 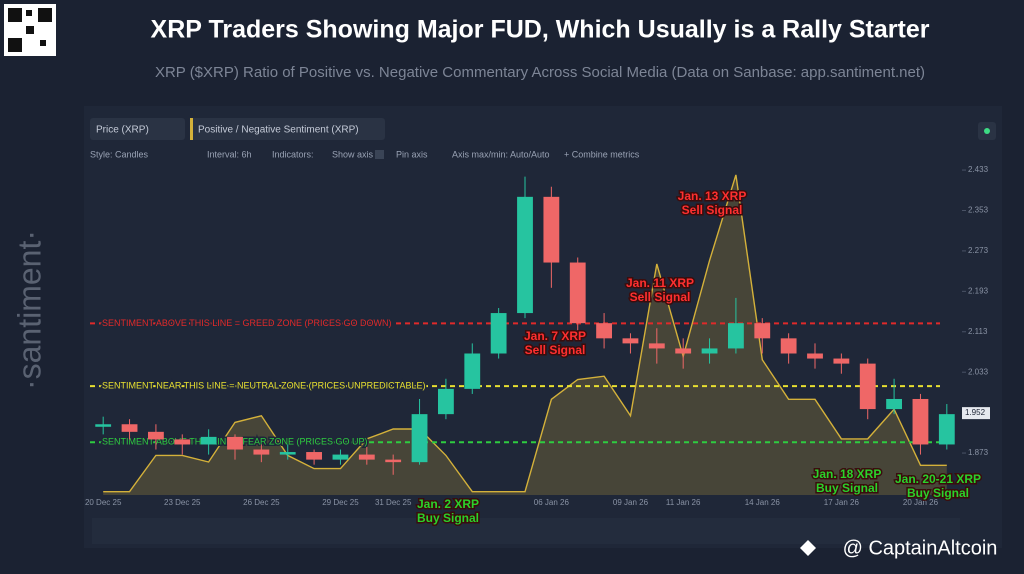 What do you see at coordinates (978, 169) in the screenshot?
I see `y-tick-label: 2.433` at bounding box center [978, 169].